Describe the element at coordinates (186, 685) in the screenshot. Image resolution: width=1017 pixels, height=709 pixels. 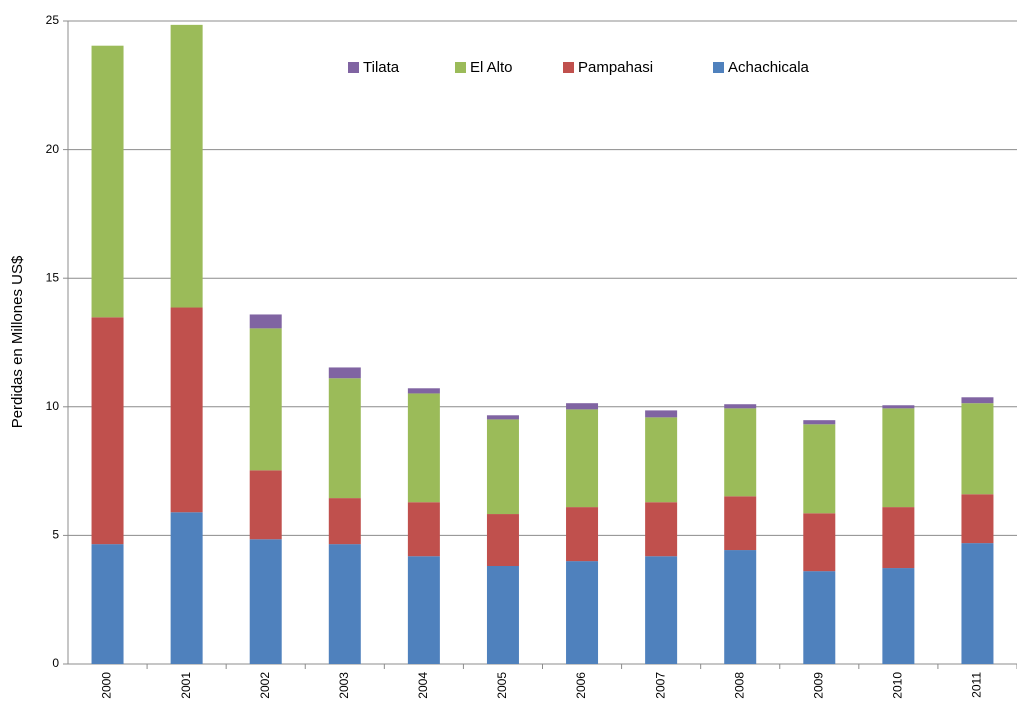
I see `x-tick-label: 2001` at that location.